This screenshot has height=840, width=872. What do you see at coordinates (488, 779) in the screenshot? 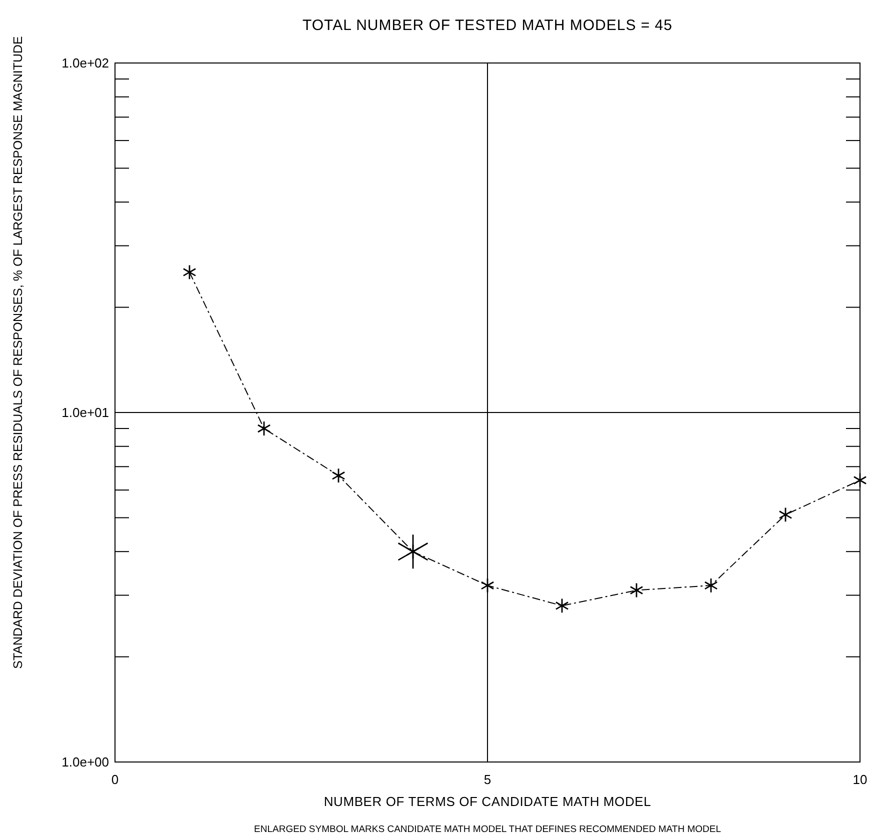
I see `x-tick-label: 5` at bounding box center [488, 779].